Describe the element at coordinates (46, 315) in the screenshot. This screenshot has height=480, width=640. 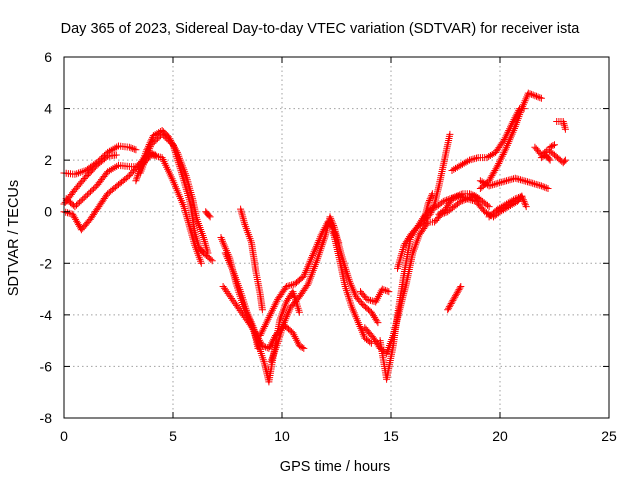
I see `y-tick-label: -4` at that location.